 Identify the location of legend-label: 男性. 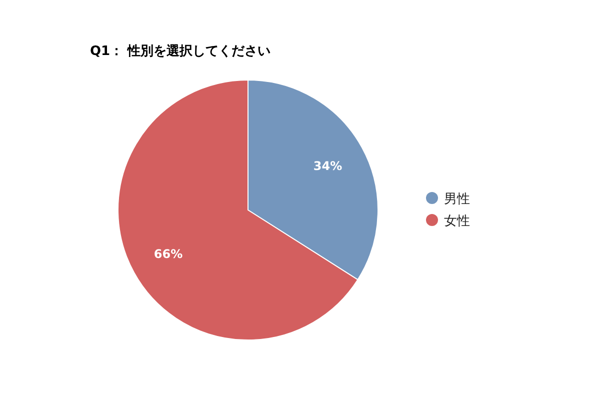
(457, 199).